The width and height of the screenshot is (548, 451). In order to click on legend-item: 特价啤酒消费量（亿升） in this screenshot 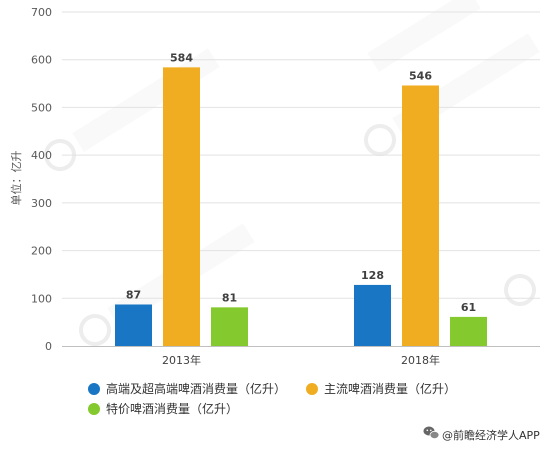, I will do `click(163, 408)`.